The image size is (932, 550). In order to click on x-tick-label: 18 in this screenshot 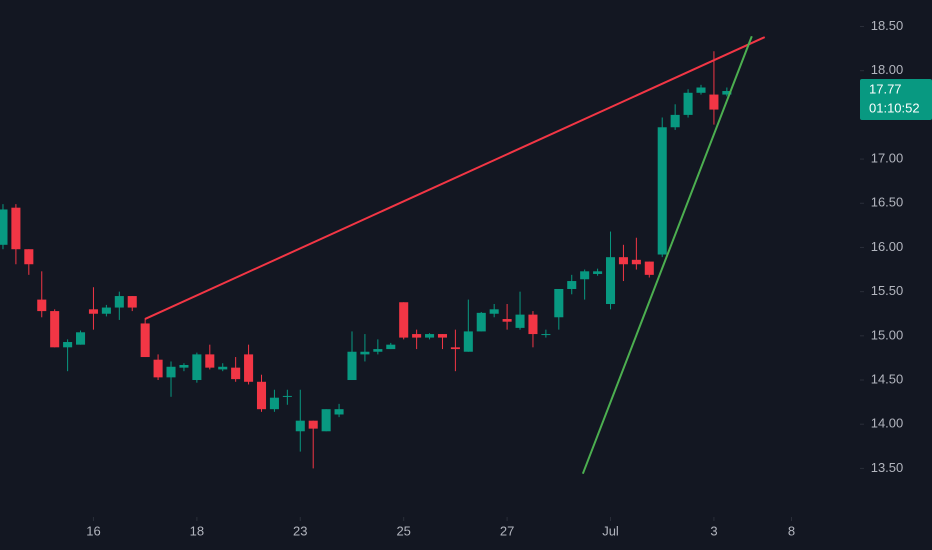, I will do `click(197, 530)`.